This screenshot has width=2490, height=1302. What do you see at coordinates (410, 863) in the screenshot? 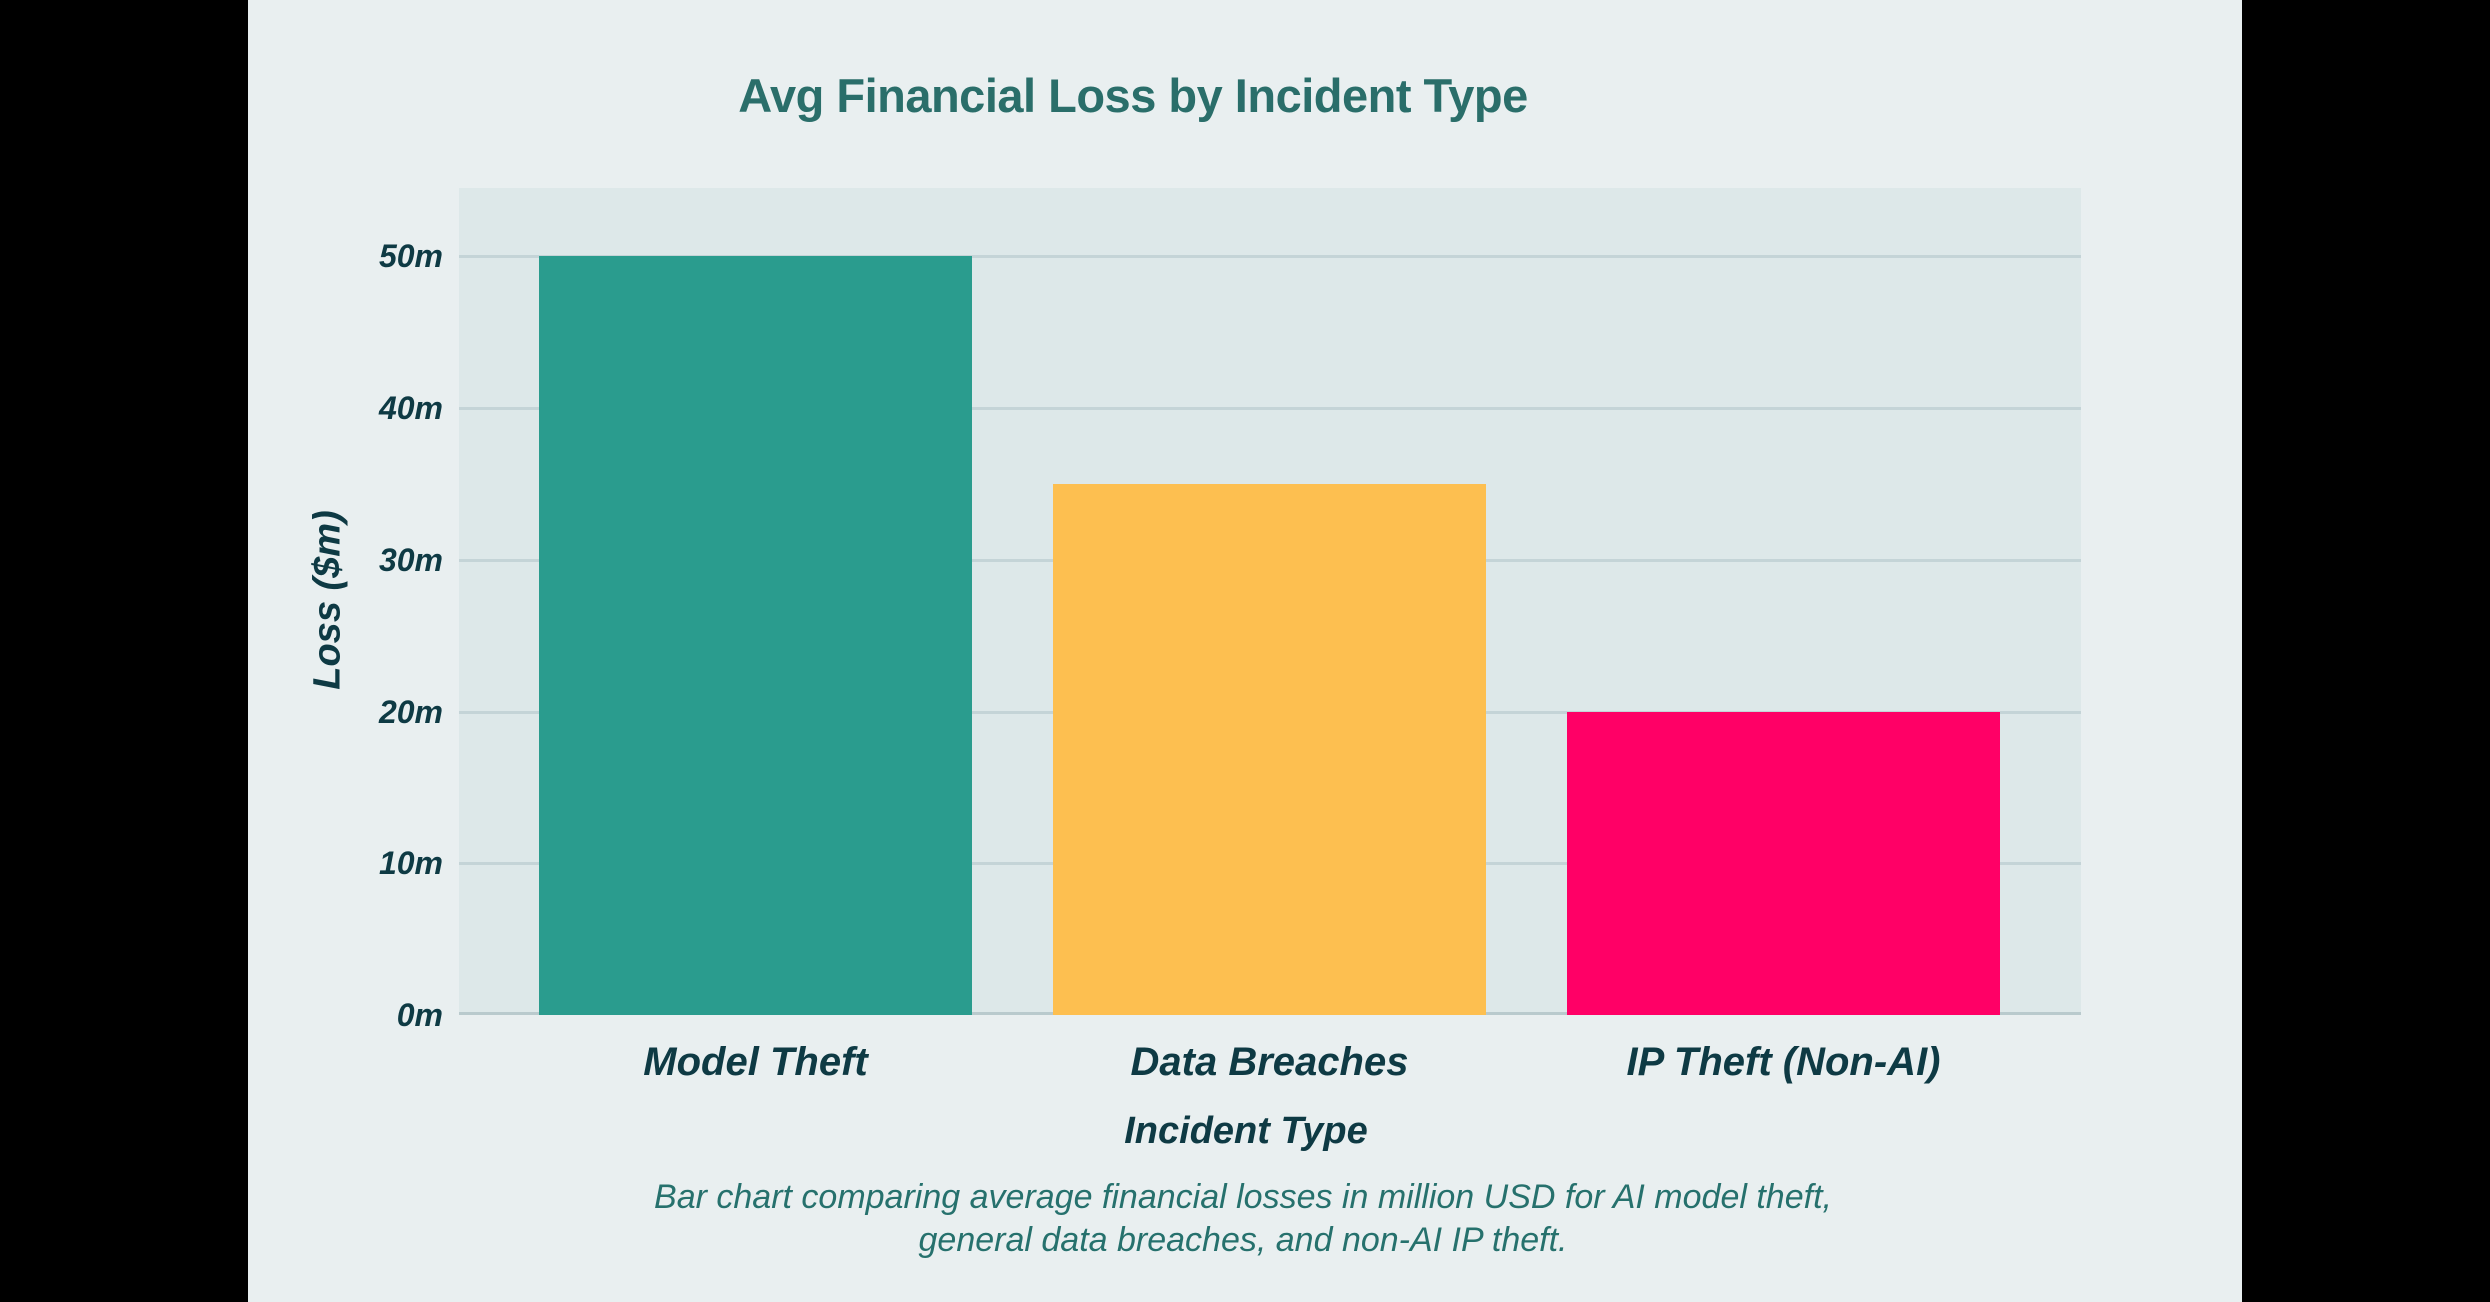
I see `ytick-label-10m: 10m` at bounding box center [410, 863].